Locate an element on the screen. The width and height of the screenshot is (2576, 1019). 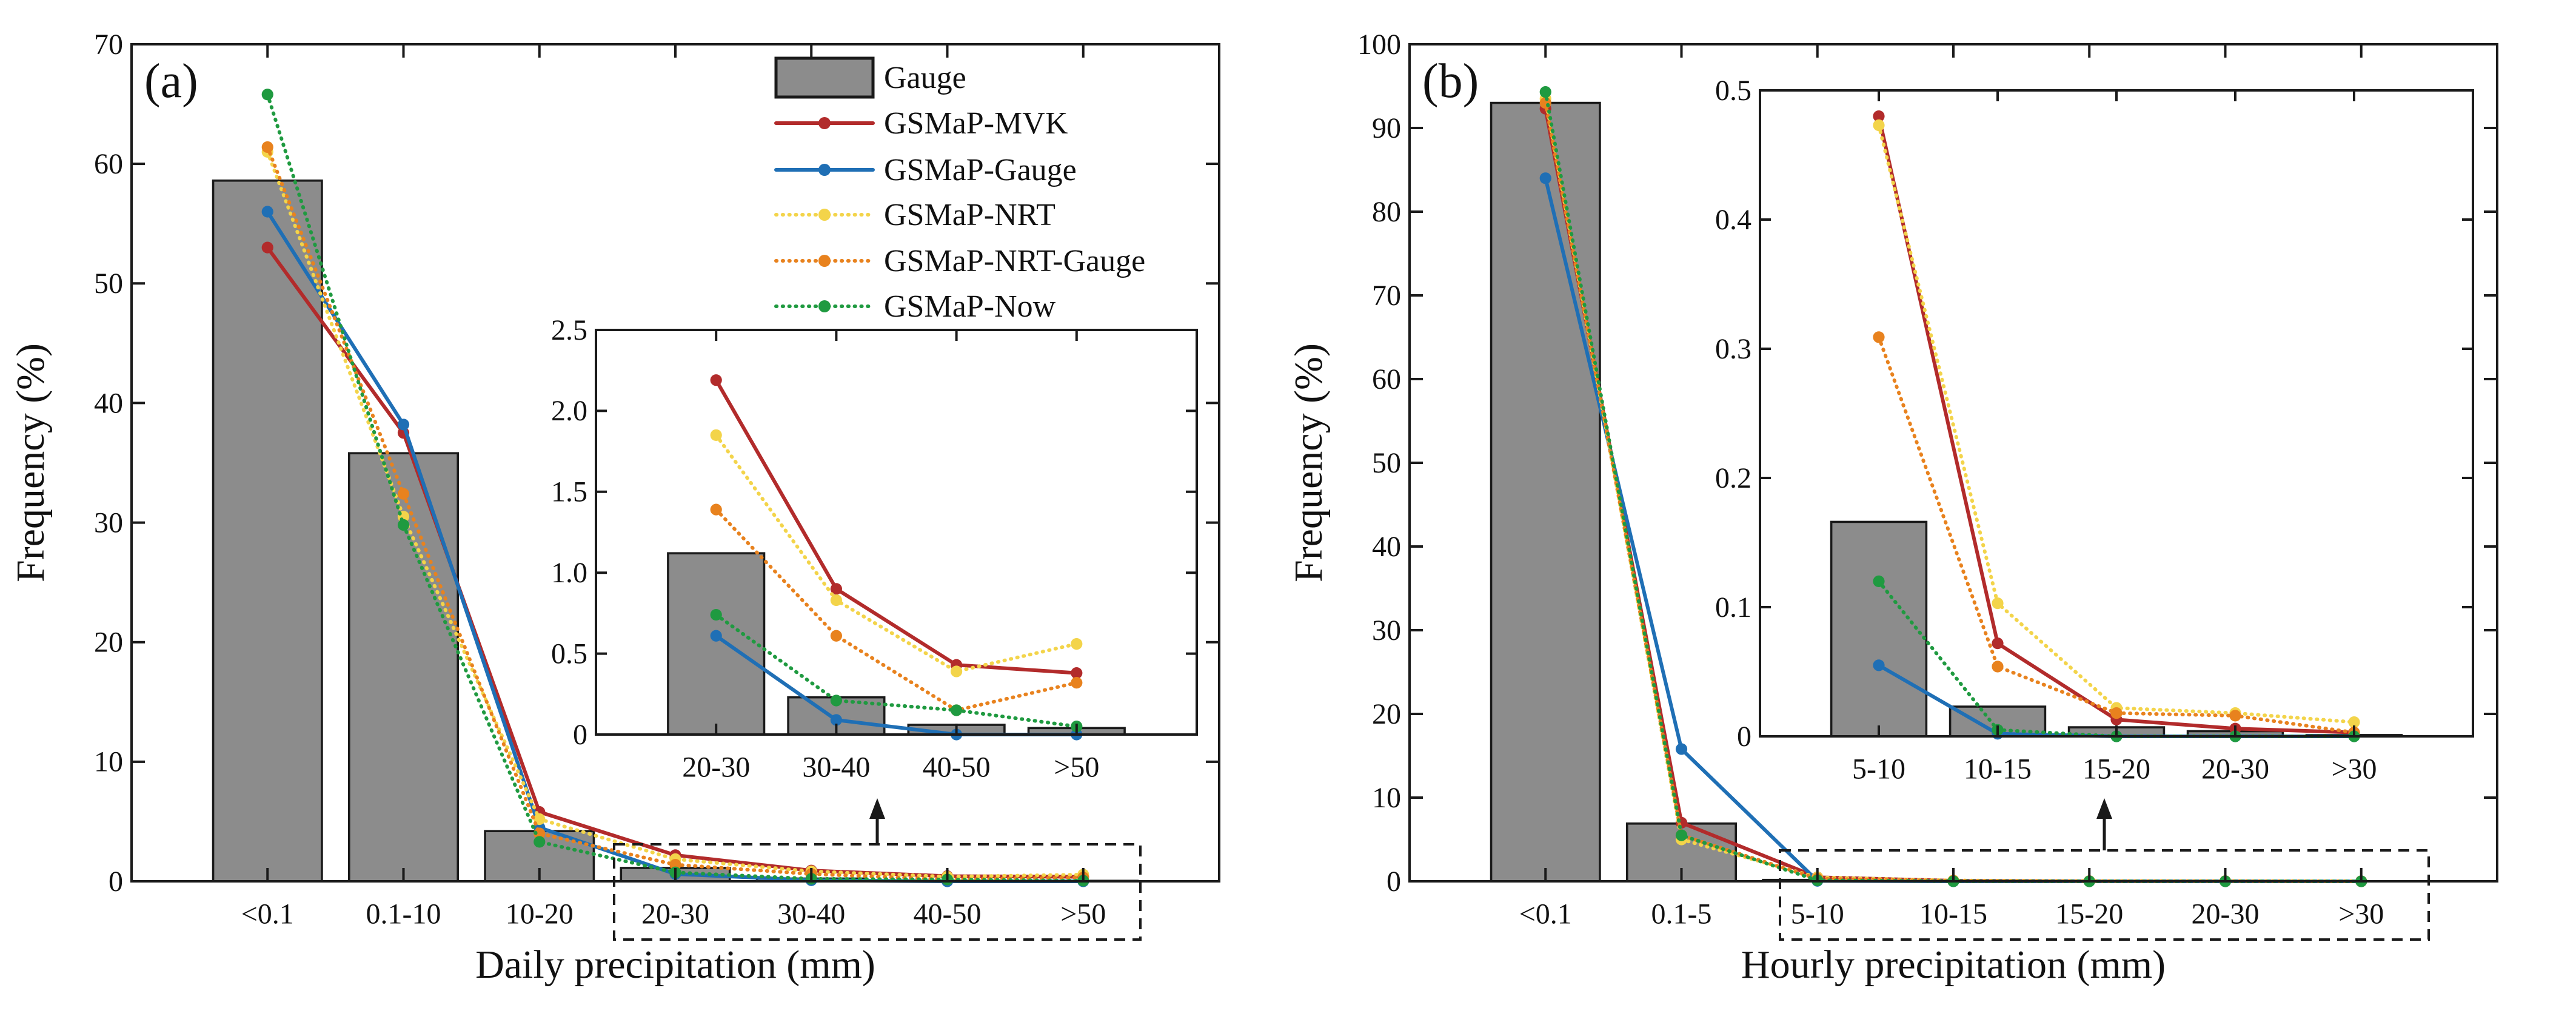
inset-line-gsmap-nrt is located at coordinates (896, 553).